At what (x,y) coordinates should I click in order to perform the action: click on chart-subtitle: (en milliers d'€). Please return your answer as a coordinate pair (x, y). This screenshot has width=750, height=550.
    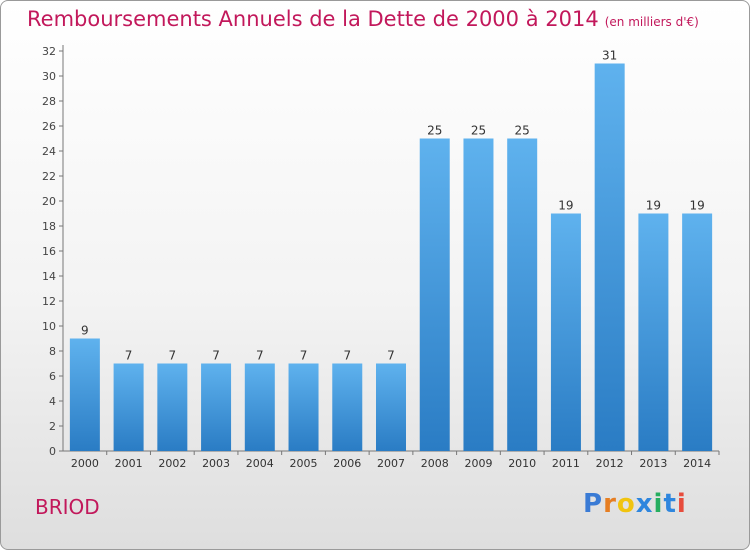
    Looking at the image, I should click on (651, 22).